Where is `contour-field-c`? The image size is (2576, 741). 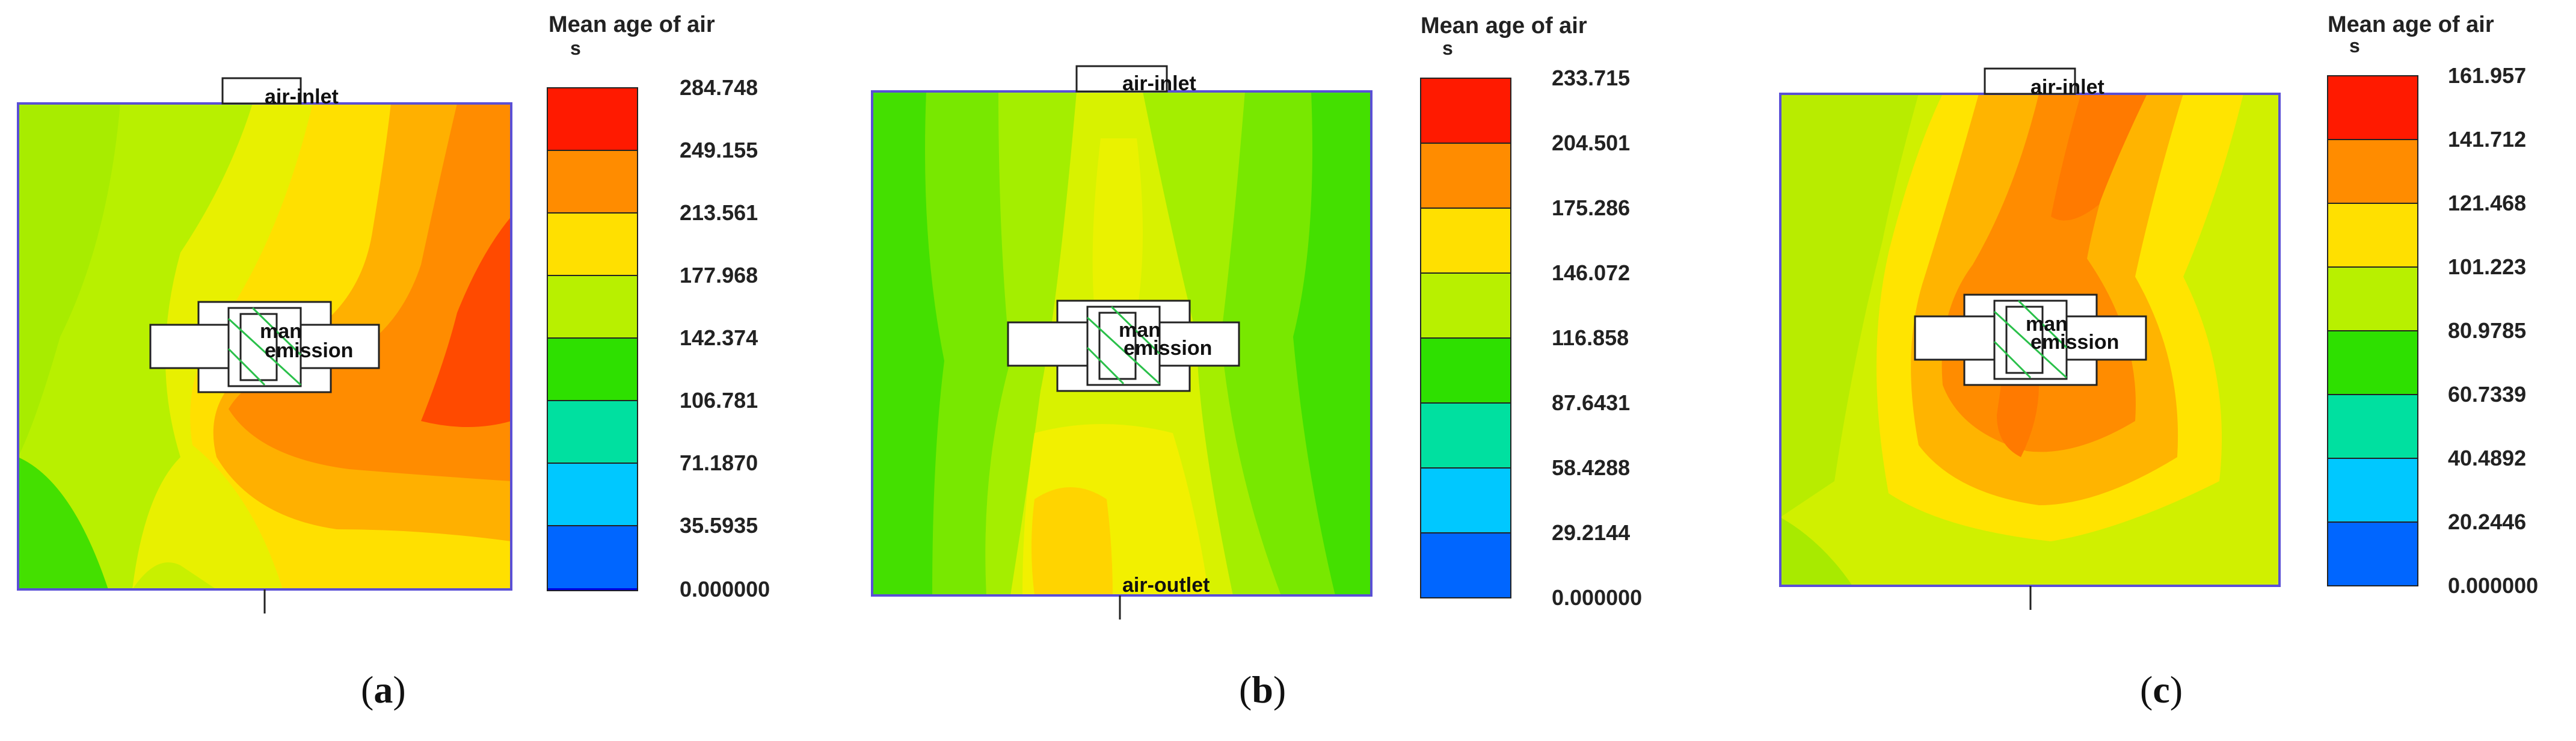 contour-field-c is located at coordinates (2030, 340).